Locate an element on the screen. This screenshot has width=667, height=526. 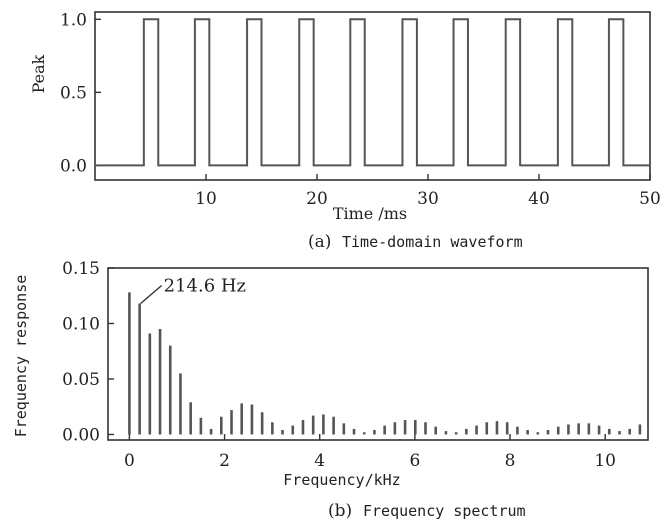
peak-frequency-annotation: 214.6 Hz is located at coordinates (205, 286).